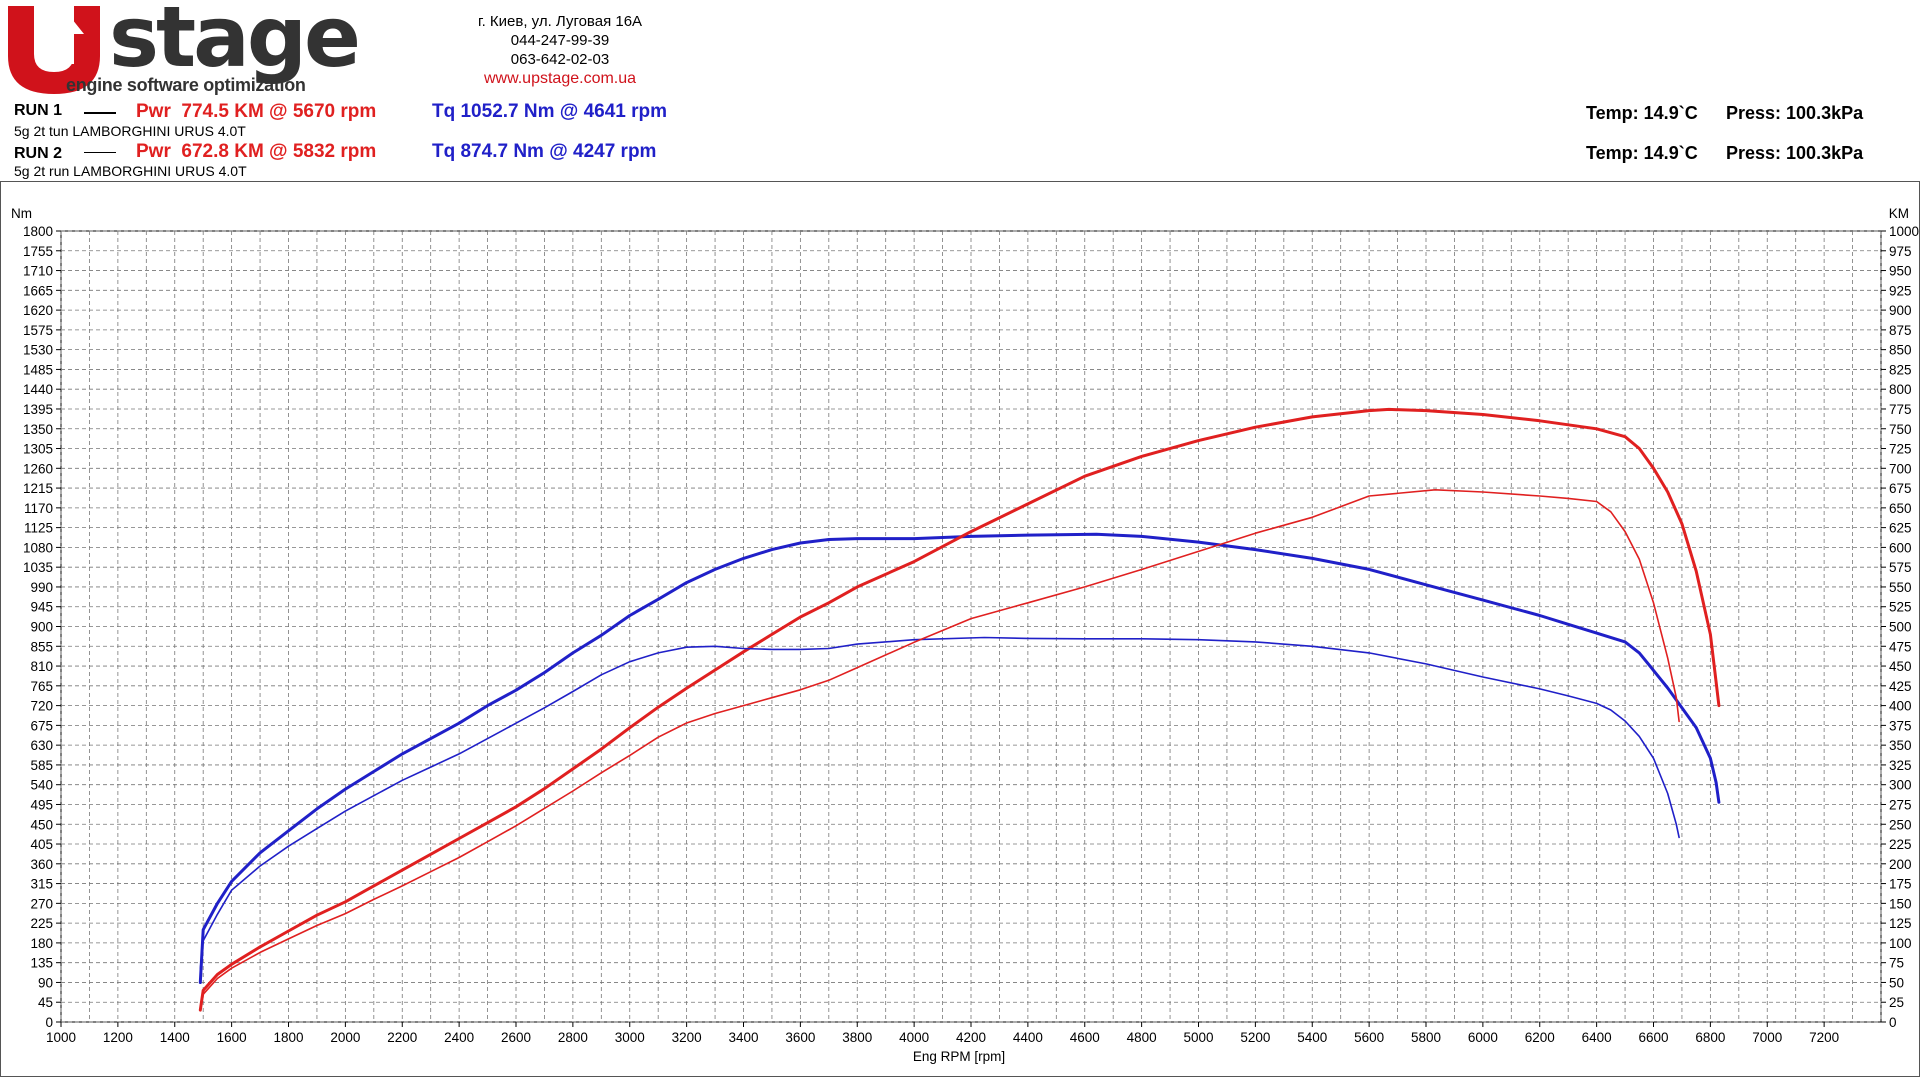 This screenshot has width=1920, height=1080. I want to click on tick-label-x: 6200, so click(1540, 1037).